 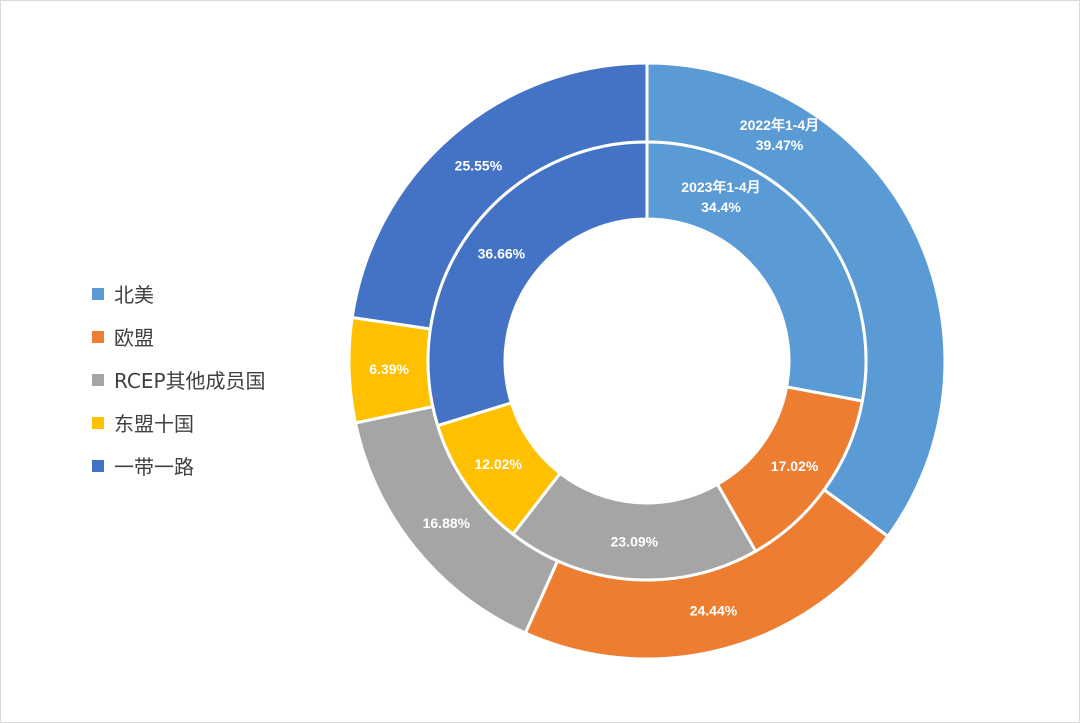 What do you see at coordinates (154, 467) in the screenshot?
I see `legend-label-belt-road: 一带一路` at bounding box center [154, 467].